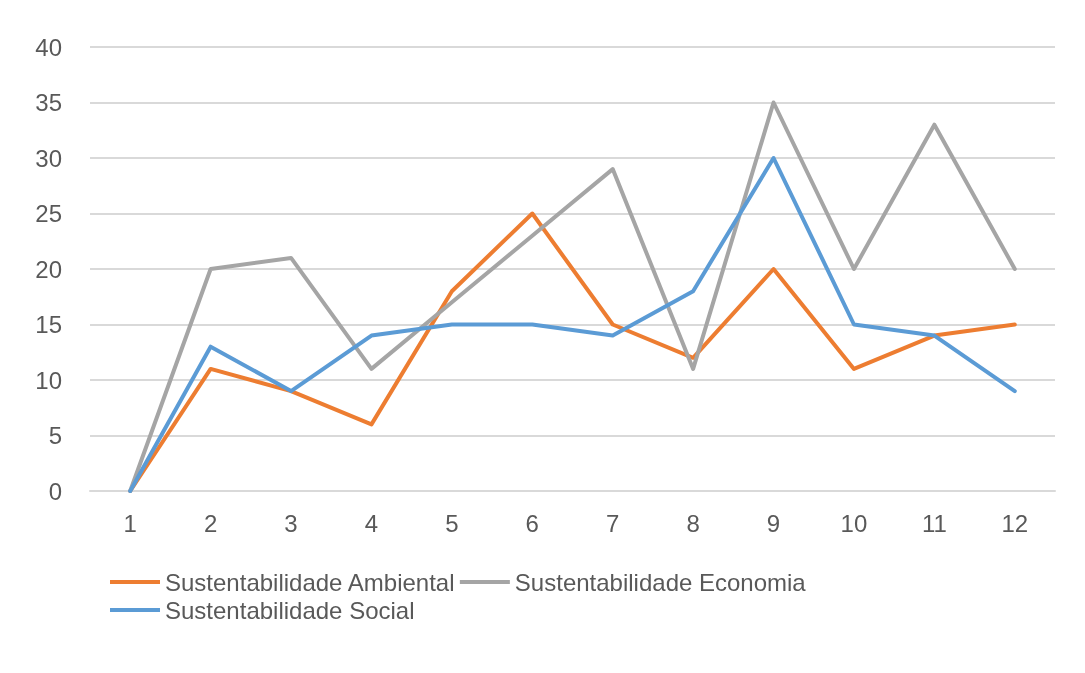 This screenshot has width=1085, height=673. I want to click on y-tick-label: 40, so click(48, 47).